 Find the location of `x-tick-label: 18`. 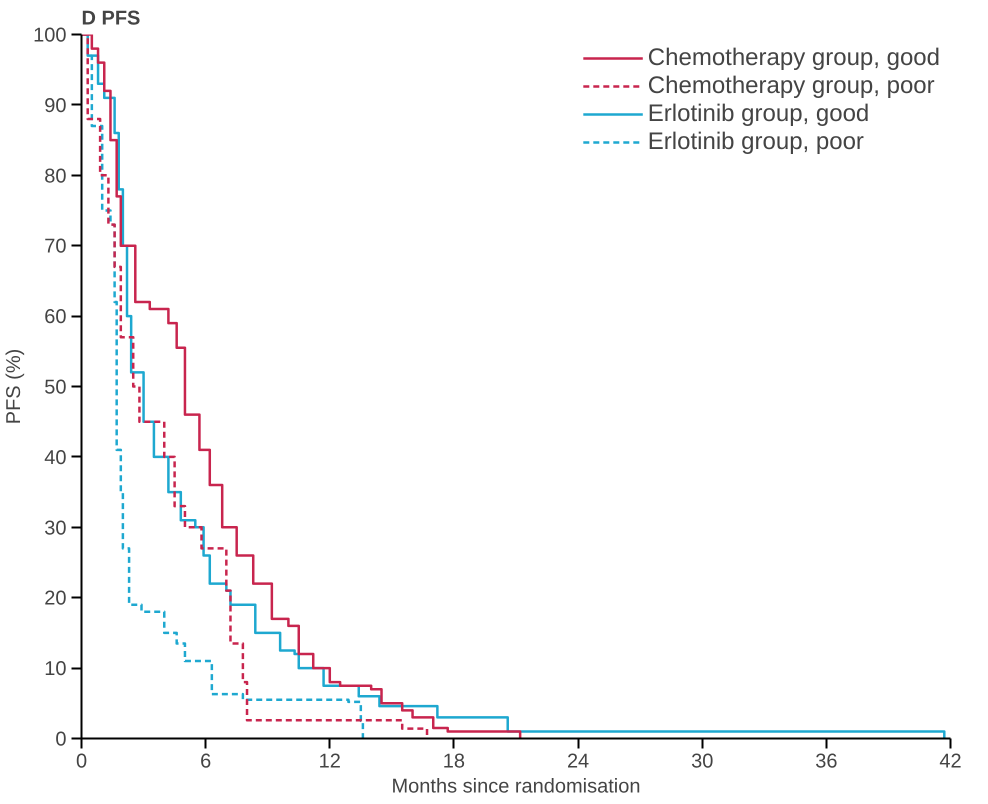

x-tick-label: 18 is located at coordinates (454, 761).